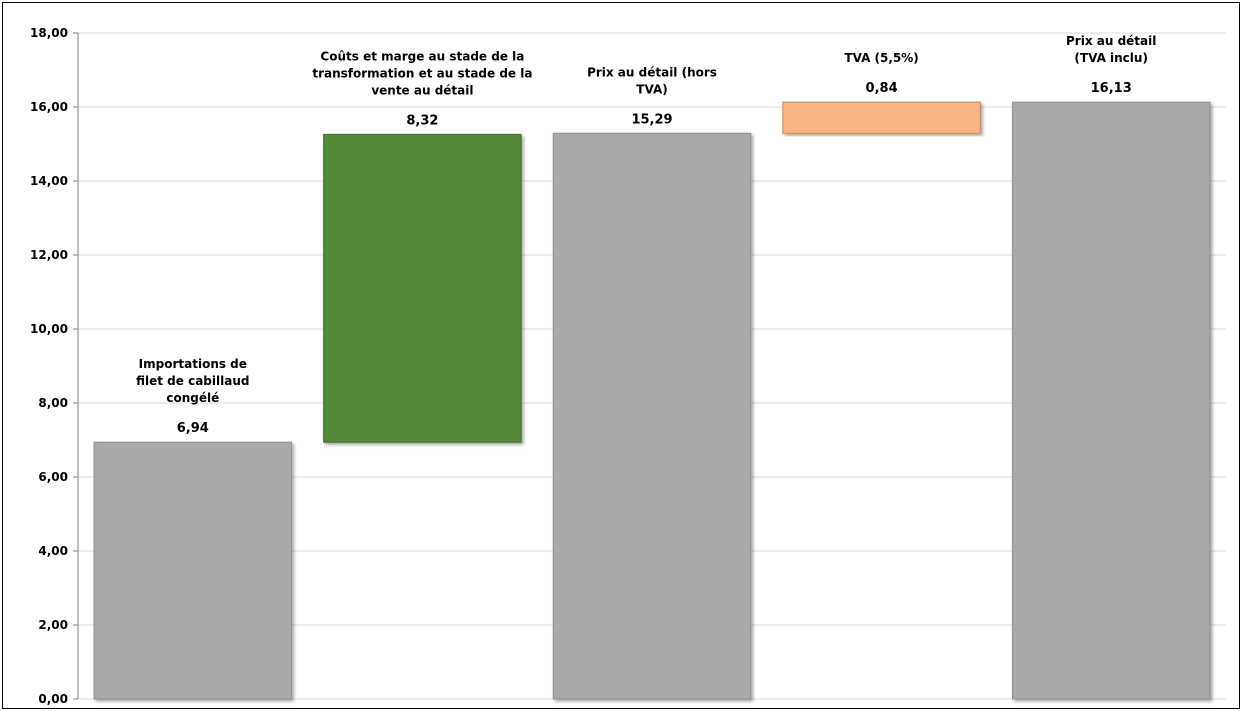 This screenshot has height=711, width=1244. I want to click on data-label: 8,32, so click(422, 120).